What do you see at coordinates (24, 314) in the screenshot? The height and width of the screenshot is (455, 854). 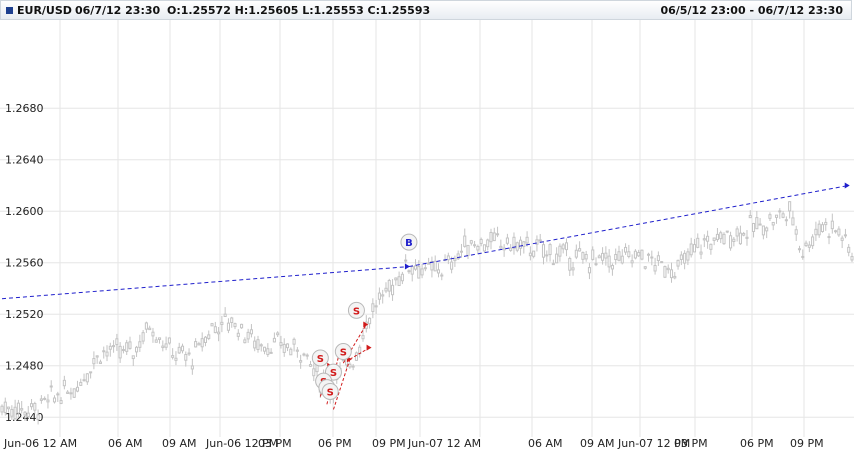 I see `y-tick-label: 1.2520` at bounding box center [24, 314].